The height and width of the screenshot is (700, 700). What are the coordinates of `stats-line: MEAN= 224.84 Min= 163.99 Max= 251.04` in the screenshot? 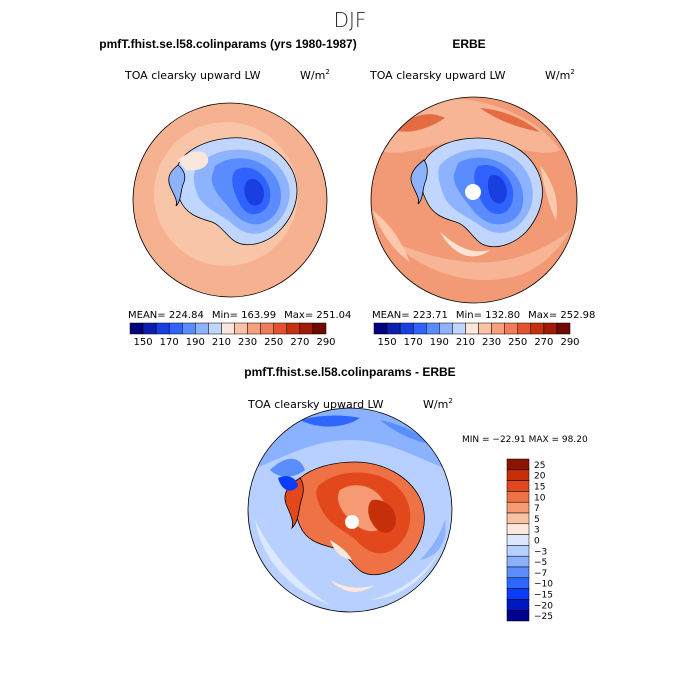 It's located at (239, 315).